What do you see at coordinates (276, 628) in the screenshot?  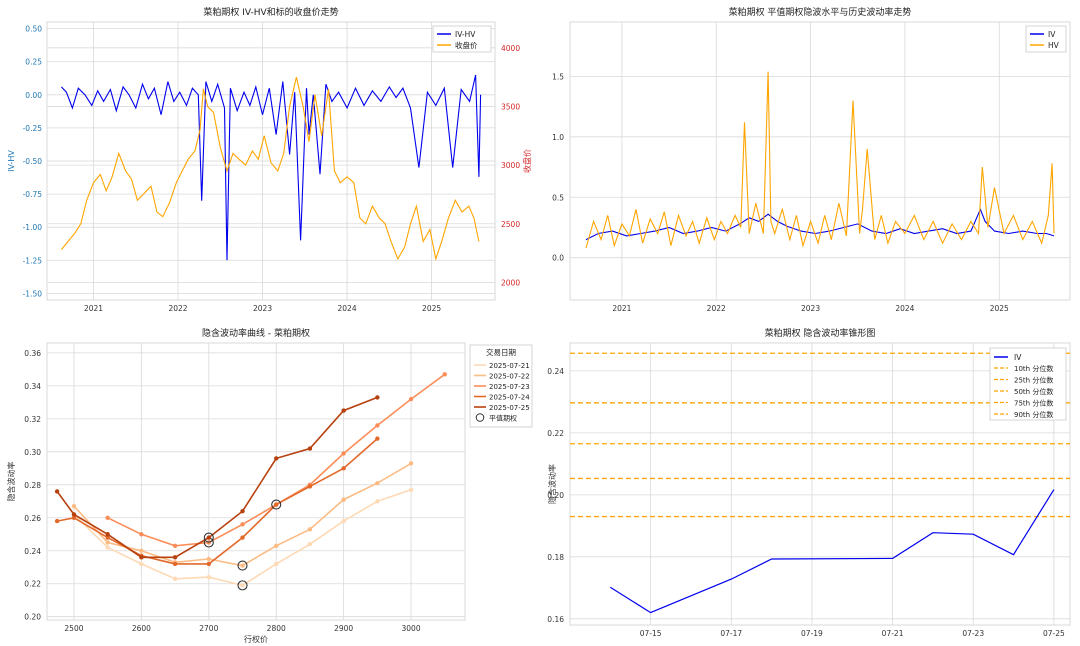 I see `x-tick-label: 2800` at bounding box center [276, 628].